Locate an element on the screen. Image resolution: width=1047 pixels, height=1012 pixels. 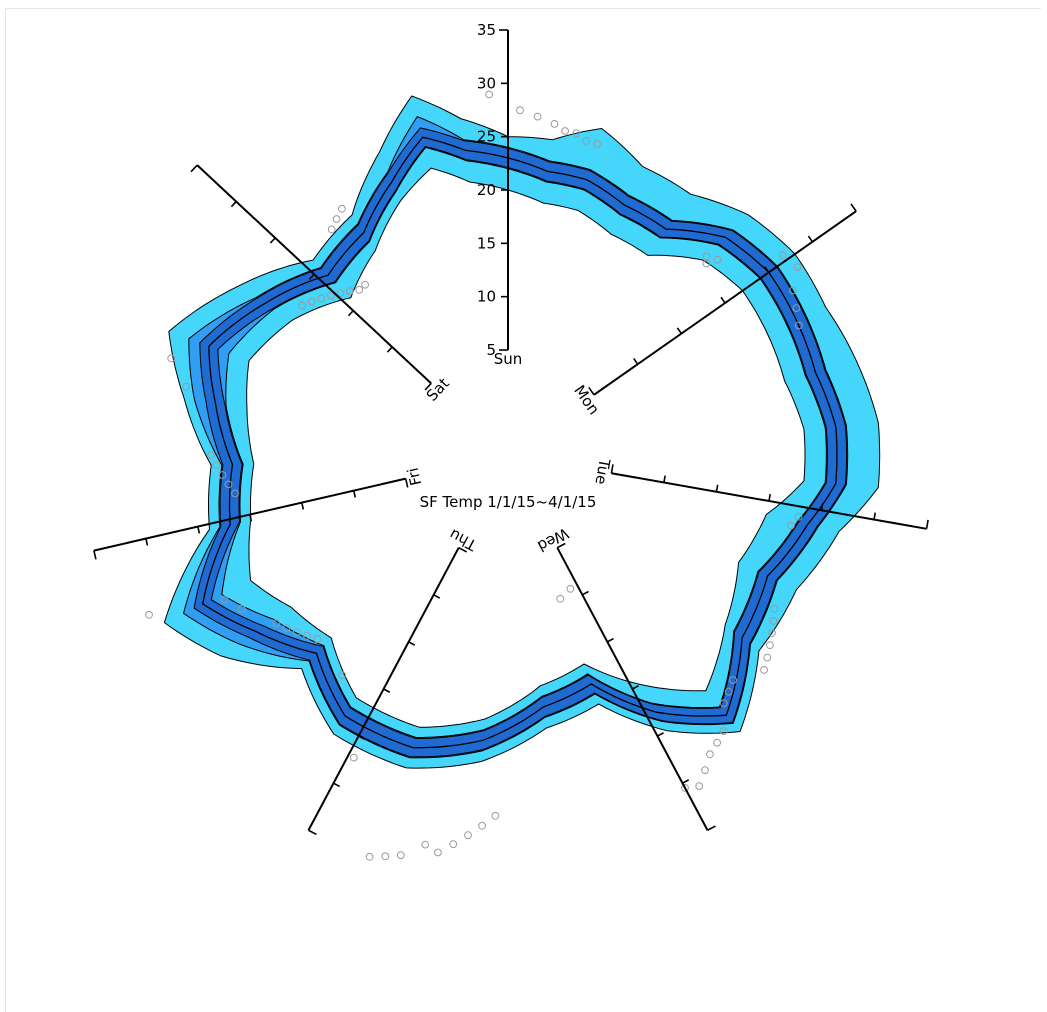
day-label-fri: Fri is located at coordinates (415, 476).